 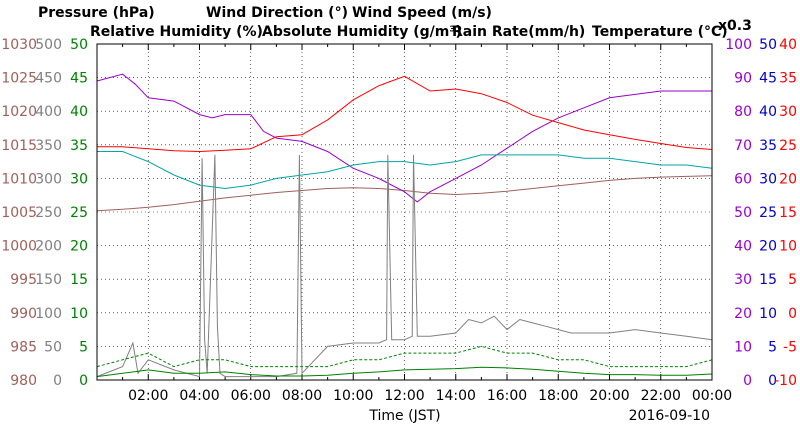 What do you see at coordinates (743, 347) in the screenshot?
I see `humidity-tick-label: 10` at bounding box center [743, 347].